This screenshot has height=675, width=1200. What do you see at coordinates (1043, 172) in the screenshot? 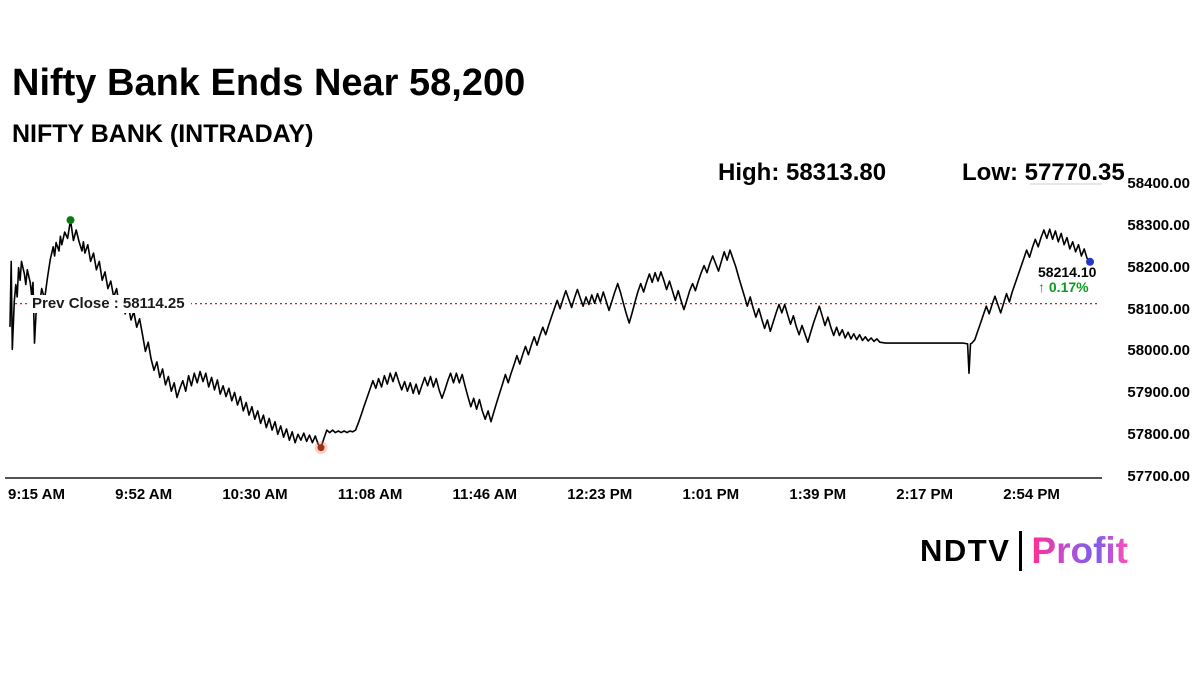
I see `day-low-label: Low: 57770.35` at bounding box center [1043, 172].